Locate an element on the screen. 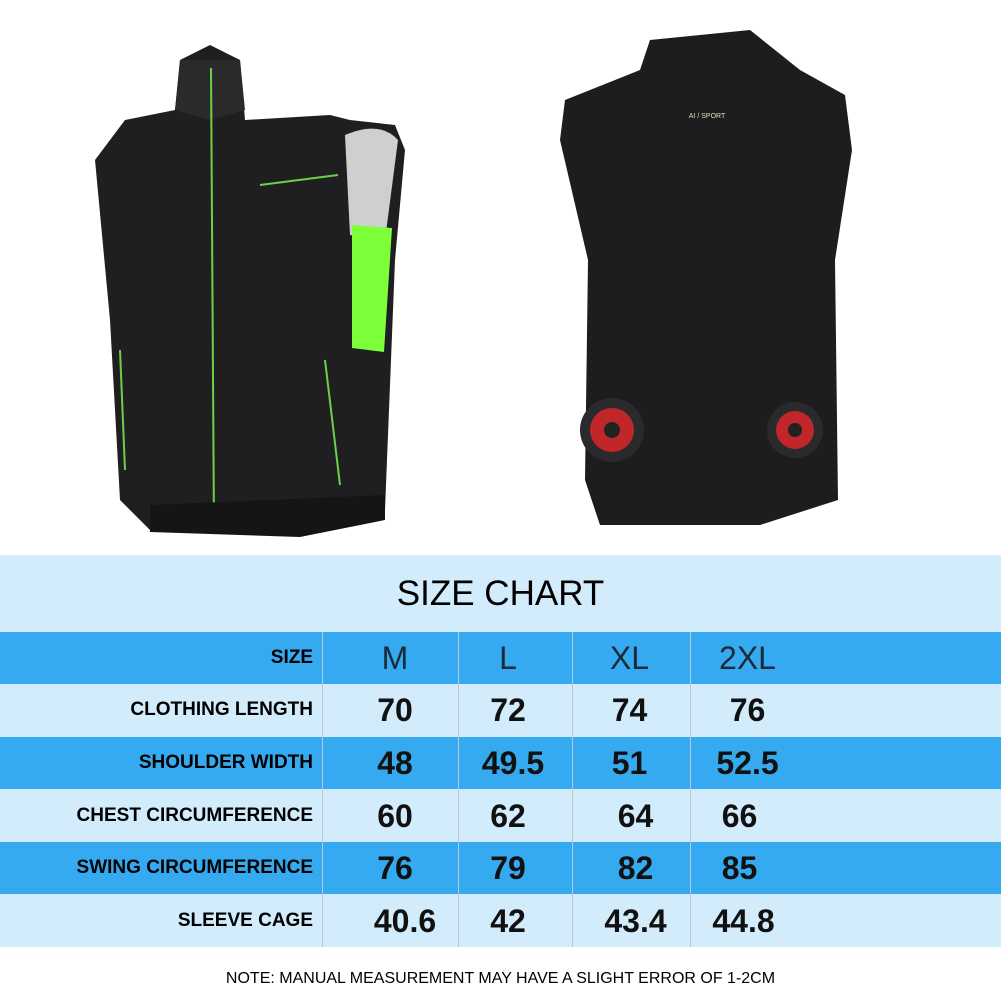 This screenshot has width=1001, height=1001. cell: 66 is located at coordinates (739, 815).